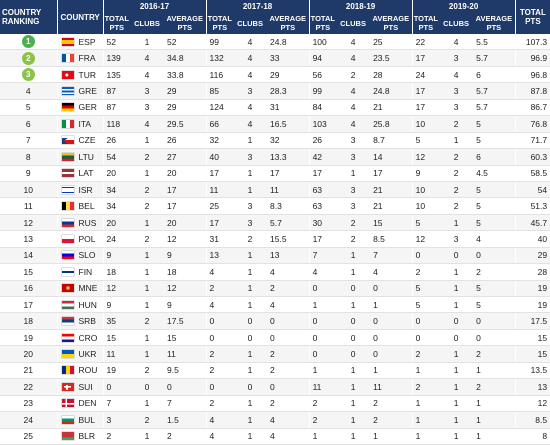  I want to click on country-cell: CRO, so click(79, 338).